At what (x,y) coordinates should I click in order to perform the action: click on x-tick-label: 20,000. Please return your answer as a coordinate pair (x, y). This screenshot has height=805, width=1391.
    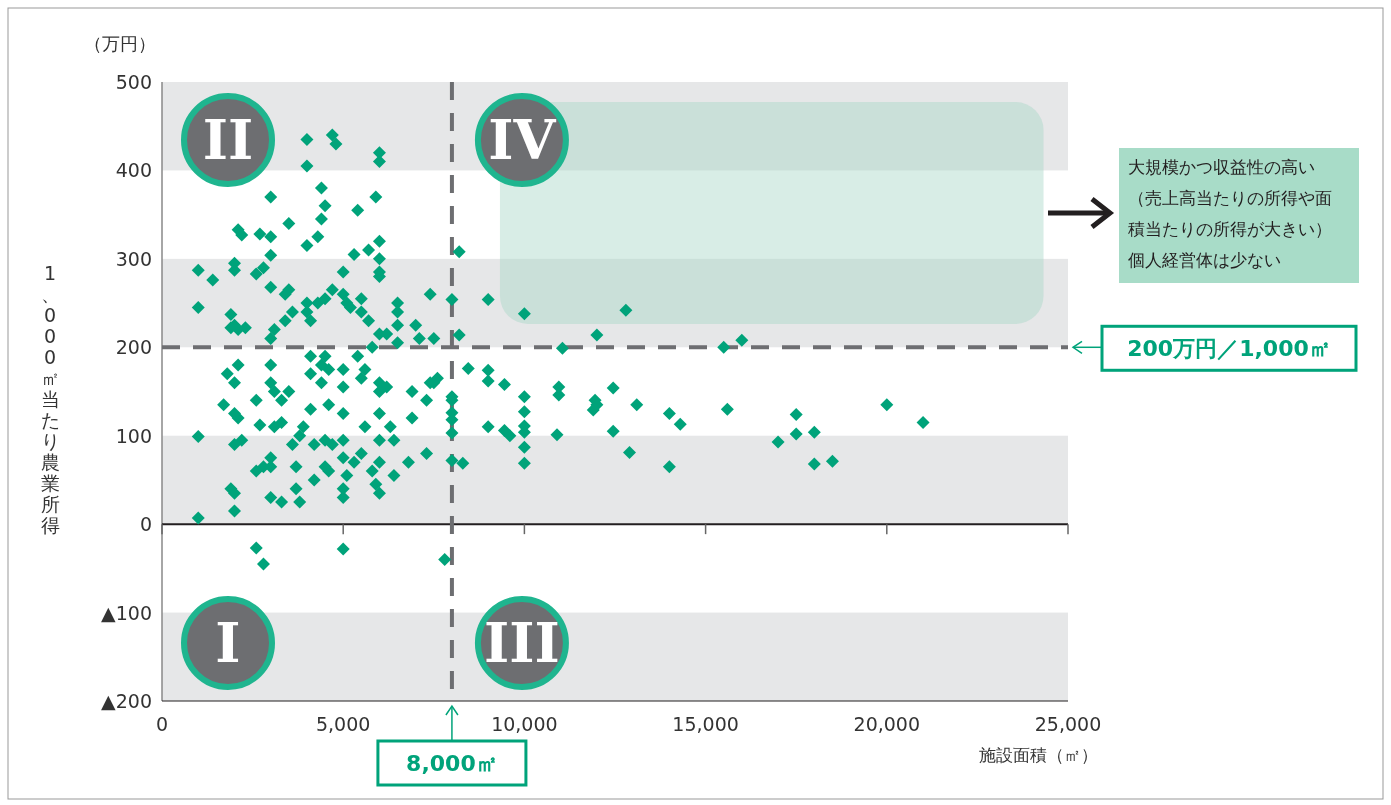
    Looking at the image, I should click on (887, 724).